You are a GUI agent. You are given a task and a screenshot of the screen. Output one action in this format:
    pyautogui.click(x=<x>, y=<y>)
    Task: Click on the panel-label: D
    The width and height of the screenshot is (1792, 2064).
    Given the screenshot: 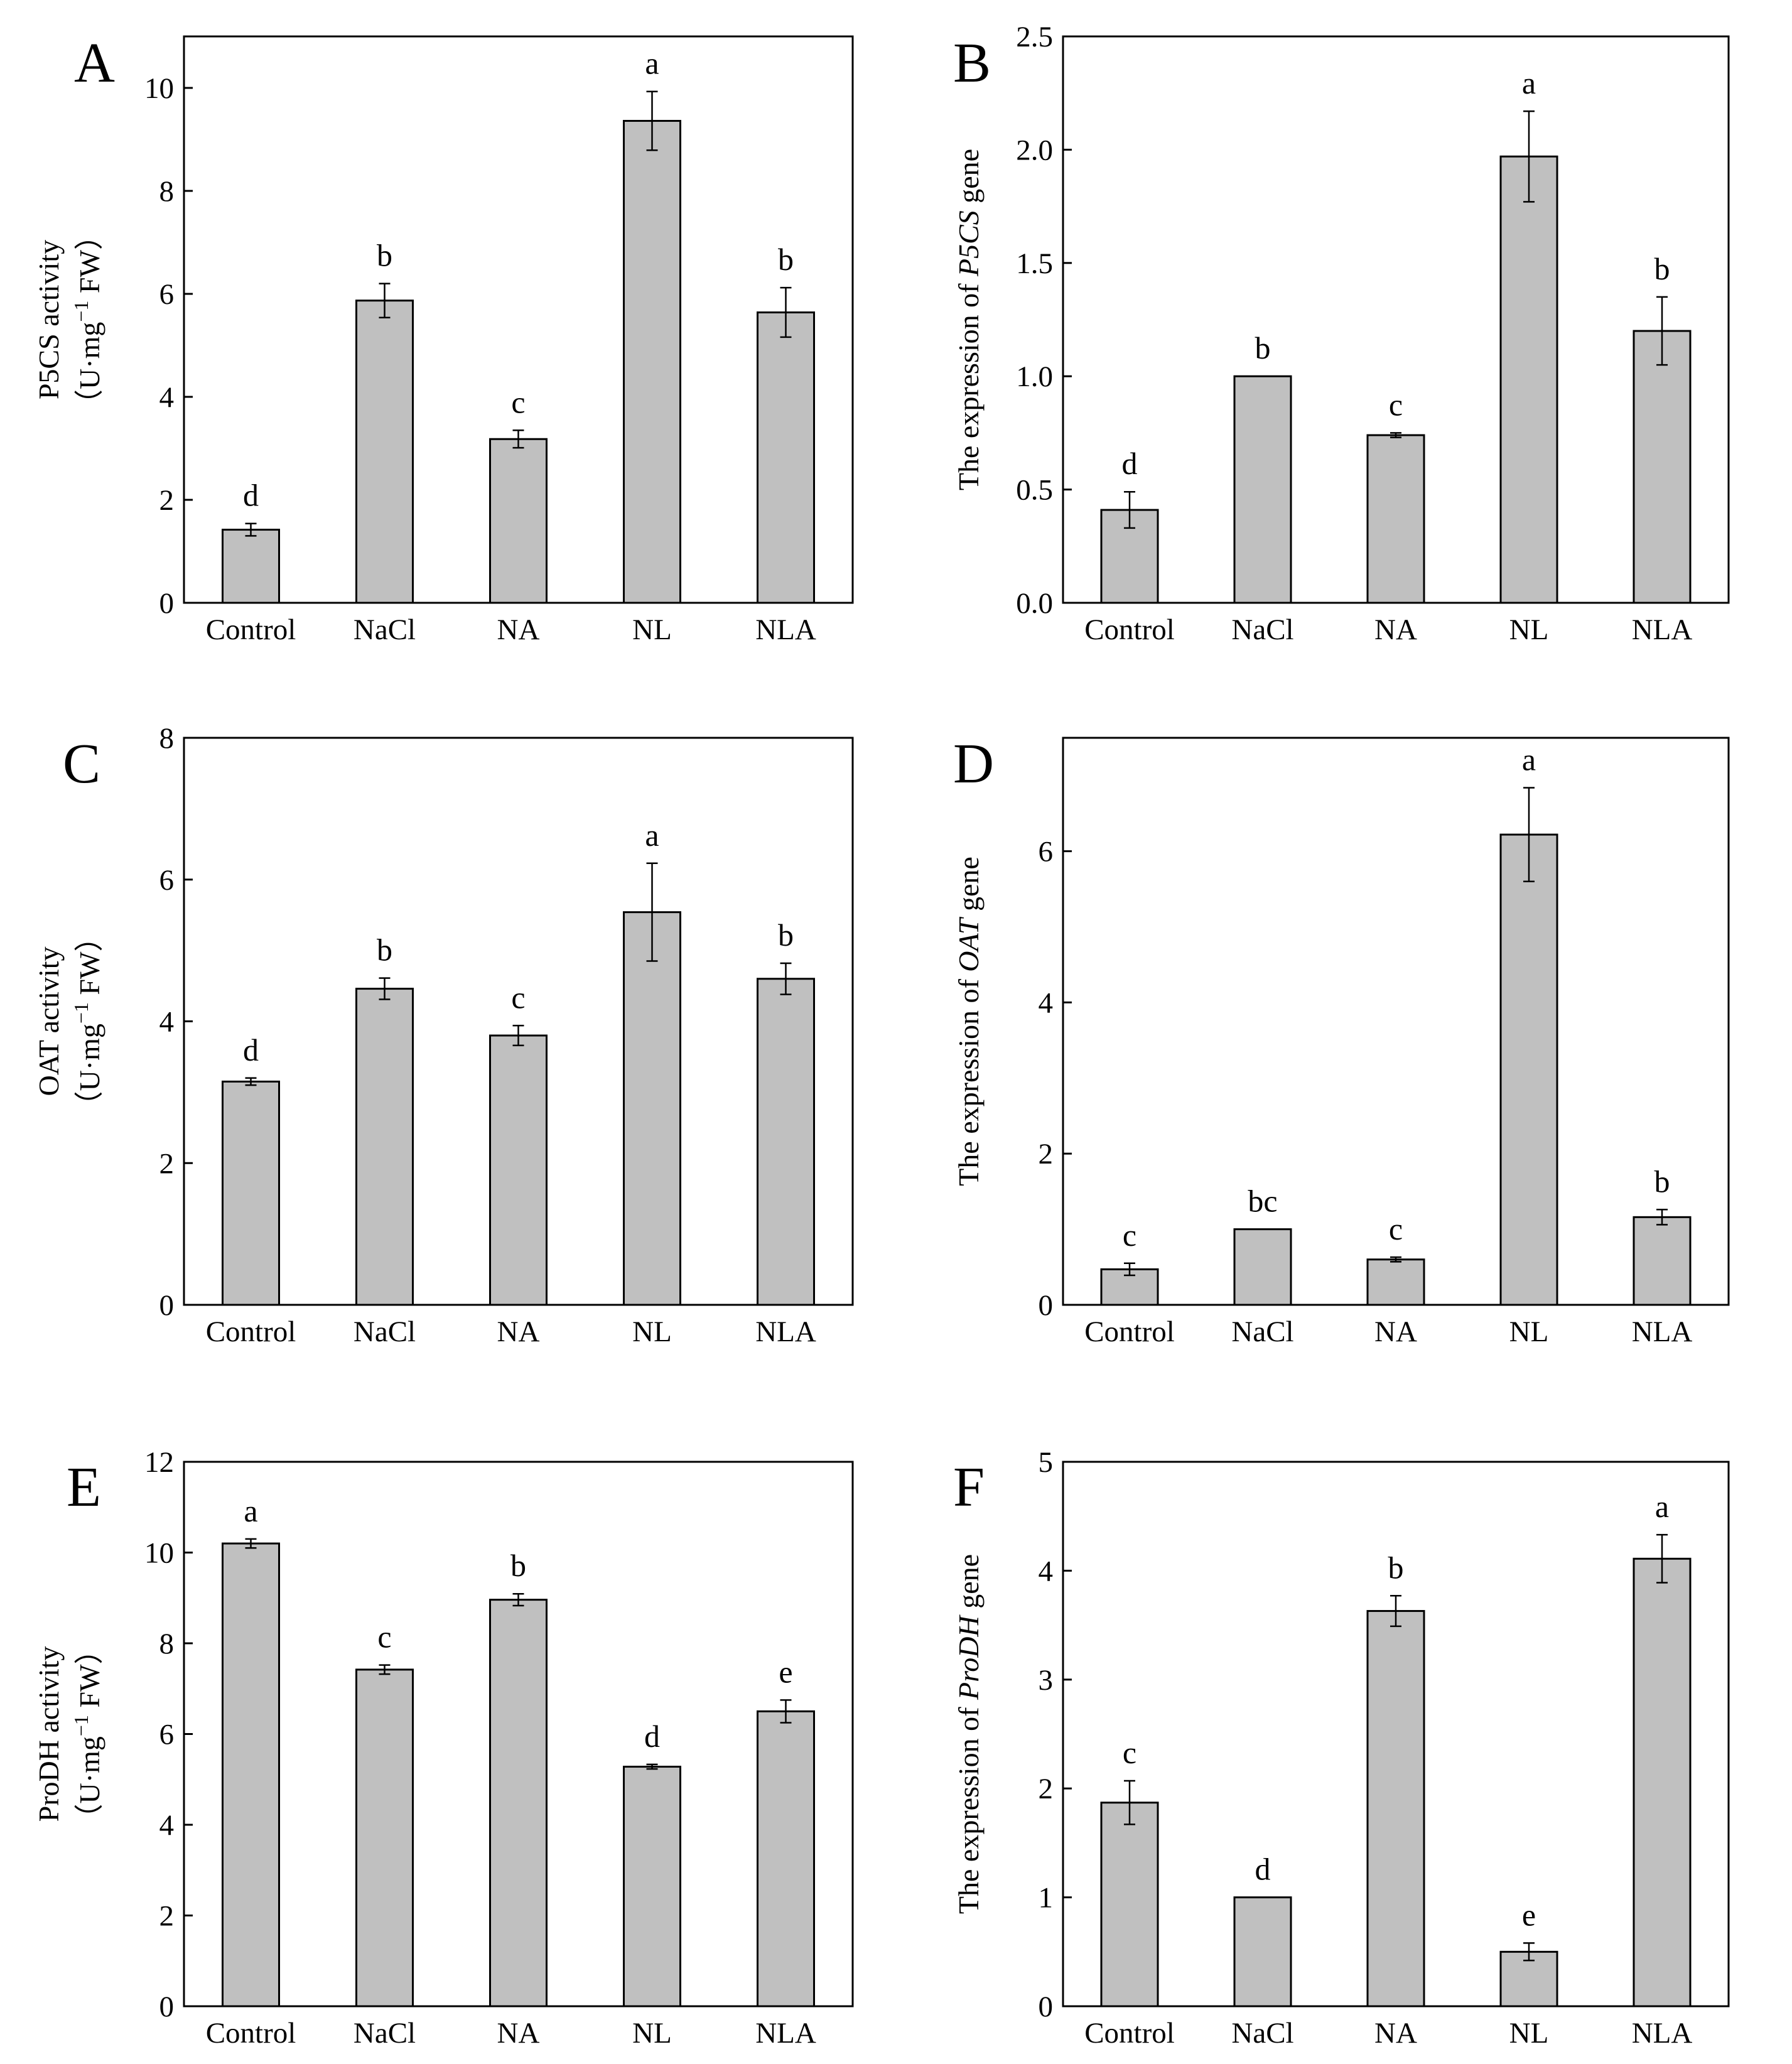 What is the action you would take?
    pyautogui.click(x=973, y=764)
    